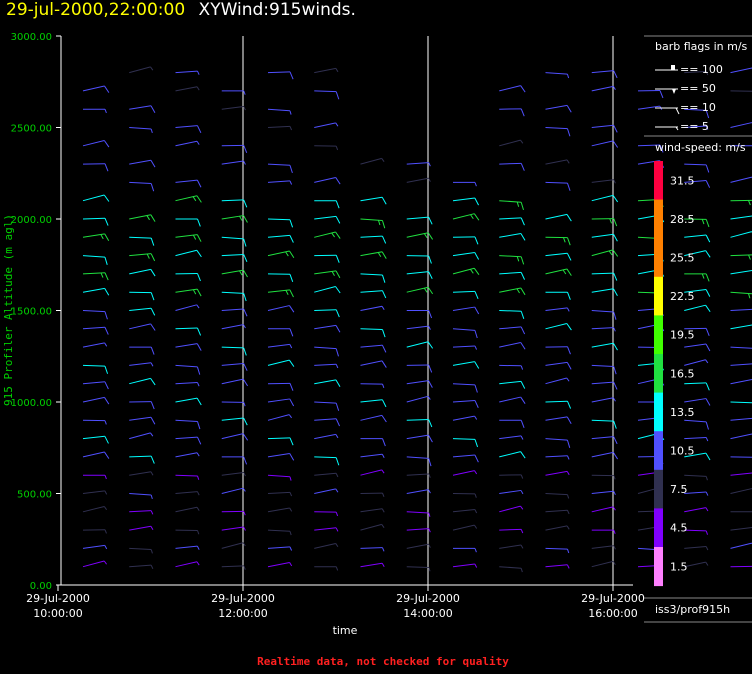 This screenshot has width=752, height=674. Describe the element at coordinates (31, 129) in the screenshot. I see `y-tick-label-5: 2500.00` at that location.